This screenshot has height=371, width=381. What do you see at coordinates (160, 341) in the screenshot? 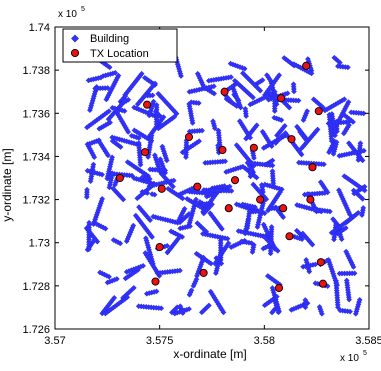
I see `x-tick-label: 3.575` at bounding box center [160, 341].